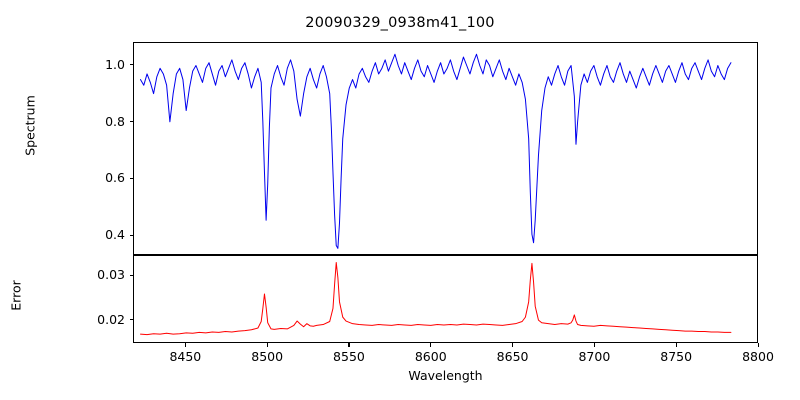 The width and height of the screenshot is (800, 400). Describe the element at coordinates (111, 319) in the screenshot. I see `error-y-tick-label: 0.02` at that location.